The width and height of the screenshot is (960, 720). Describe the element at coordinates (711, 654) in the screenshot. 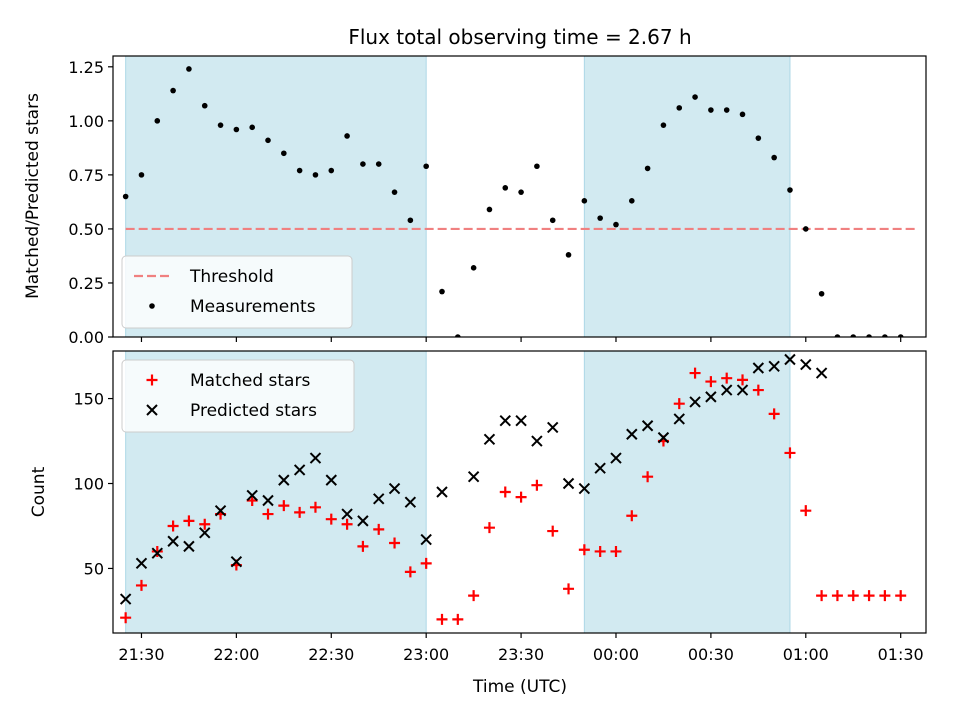

I see `x-tick-label: 00:30` at that location.